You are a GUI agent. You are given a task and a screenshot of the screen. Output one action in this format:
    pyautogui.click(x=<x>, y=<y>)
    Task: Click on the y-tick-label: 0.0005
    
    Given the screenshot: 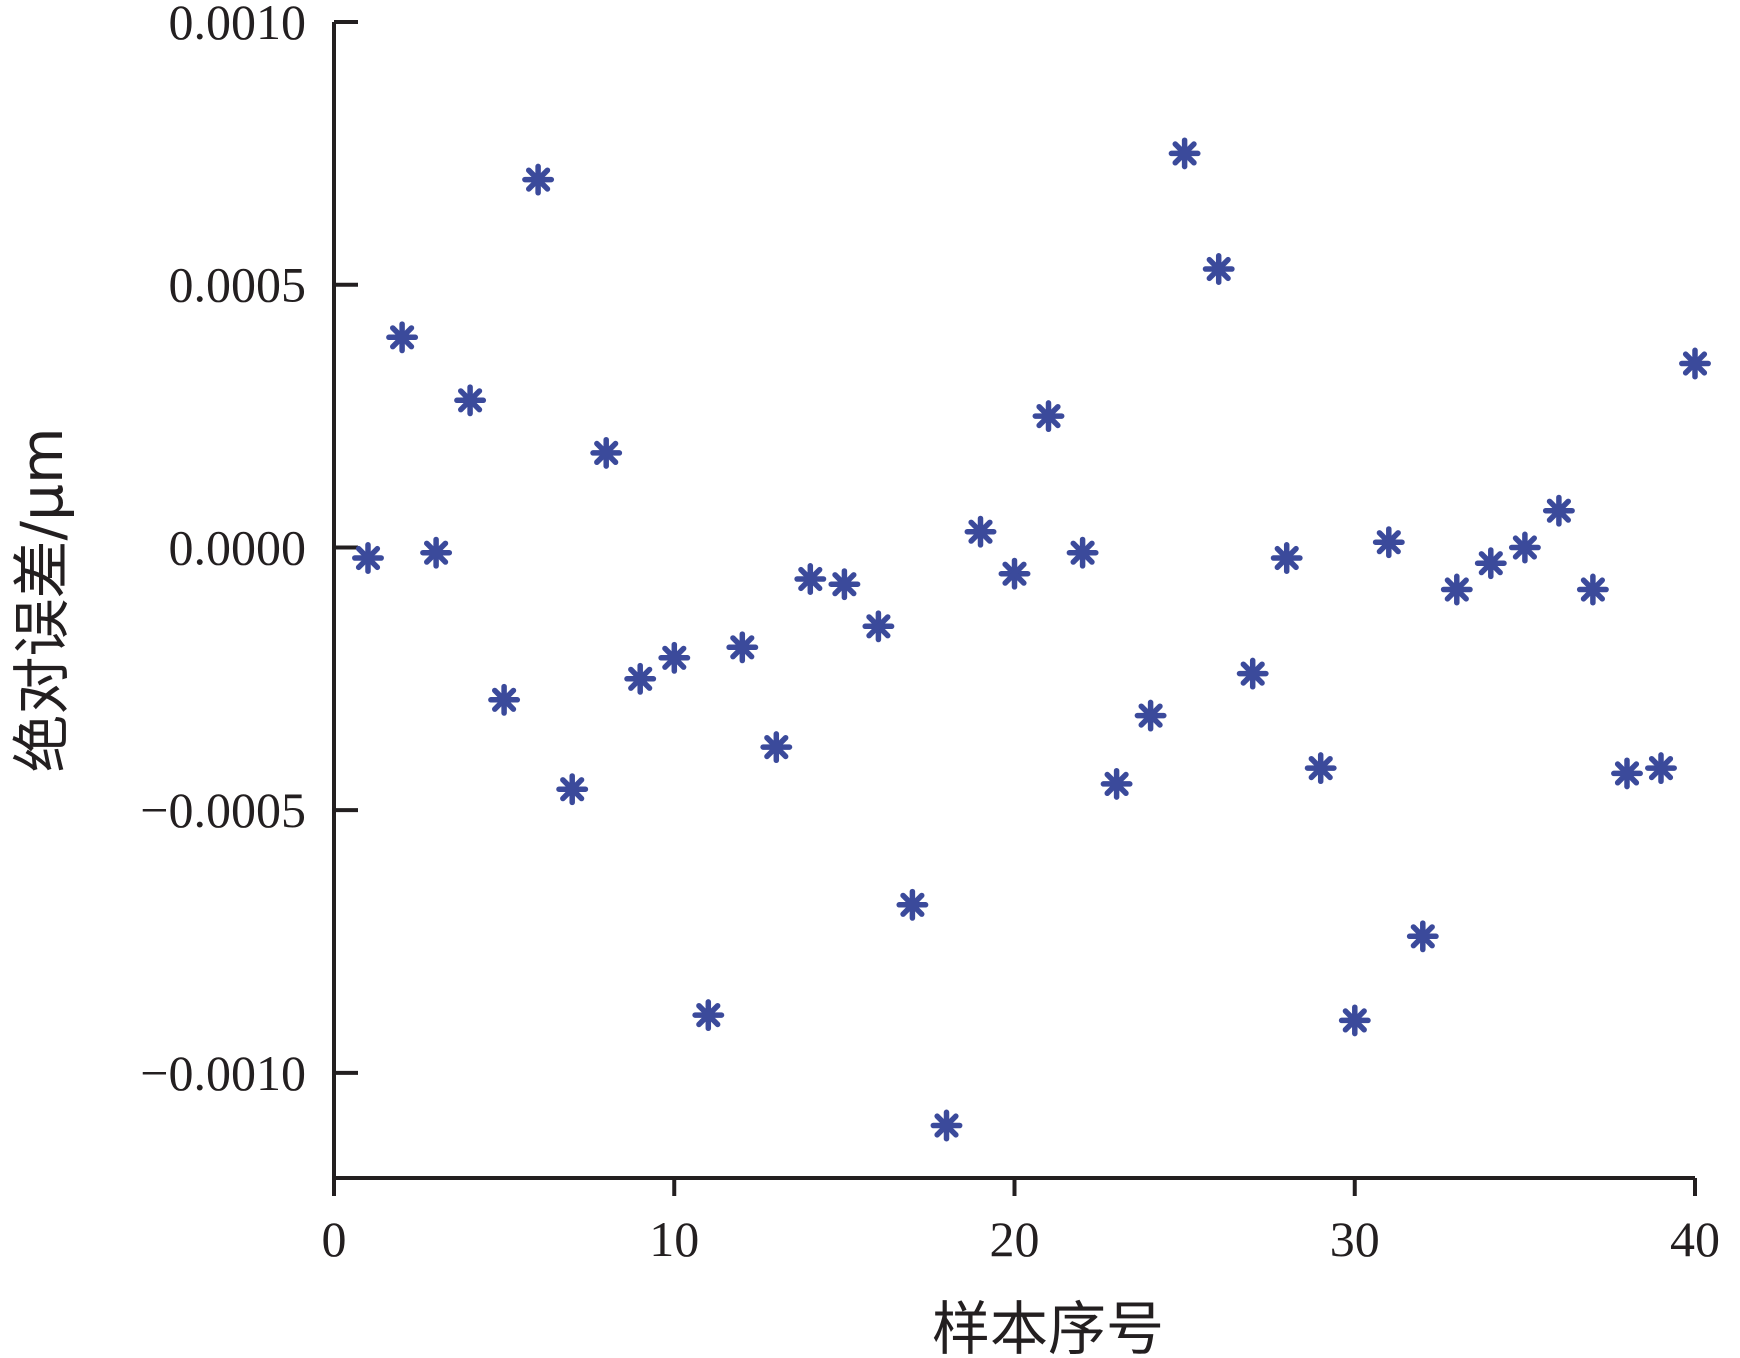 What is the action you would take?
    pyautogui.click(x=238, y=285)
    